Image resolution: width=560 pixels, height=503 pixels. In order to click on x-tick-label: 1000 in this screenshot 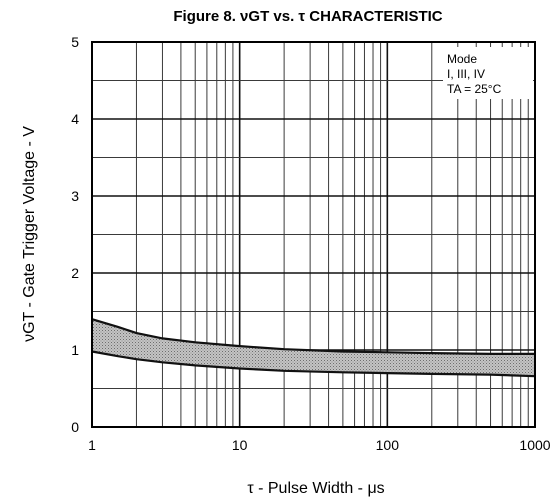, I will do `click(534, 445)`.